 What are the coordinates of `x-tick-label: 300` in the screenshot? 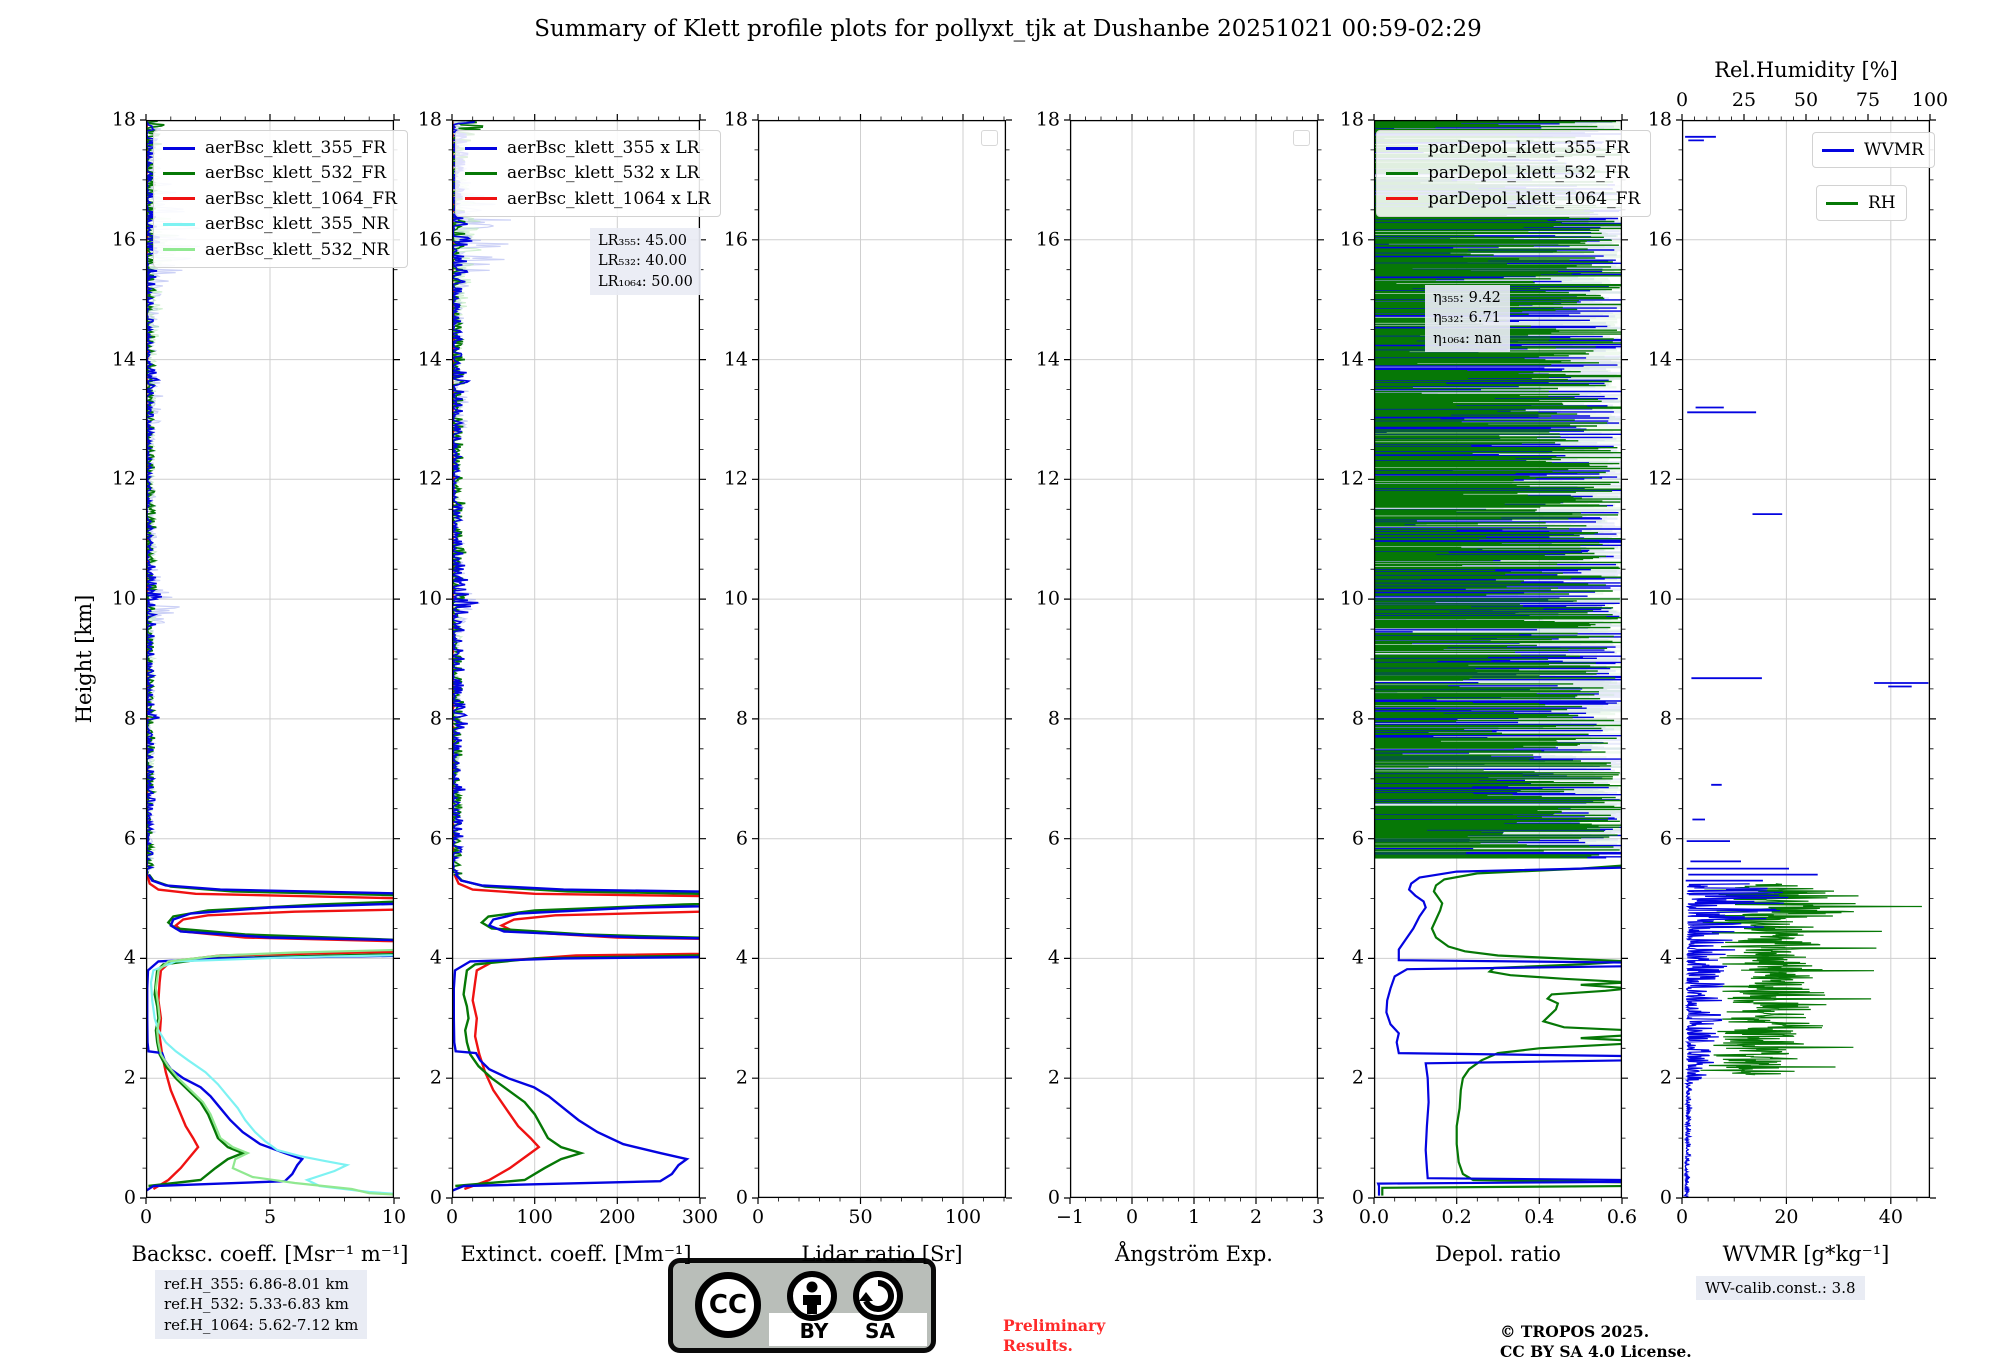 It's located at (700, 1217).